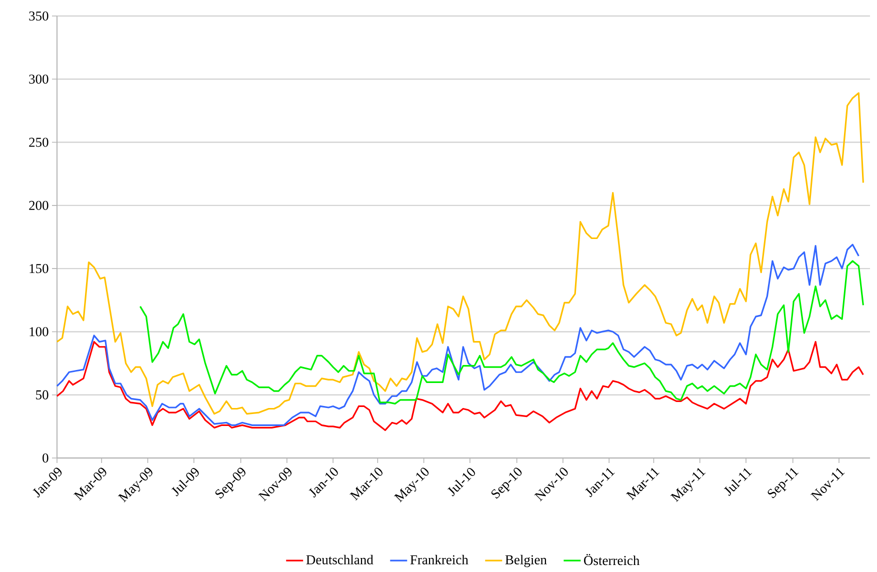 This screenshot has height=572, width=877. Describe the element at coordinates (38, 205) in the screenshot. I see `y-tick-label: 200` at that location.